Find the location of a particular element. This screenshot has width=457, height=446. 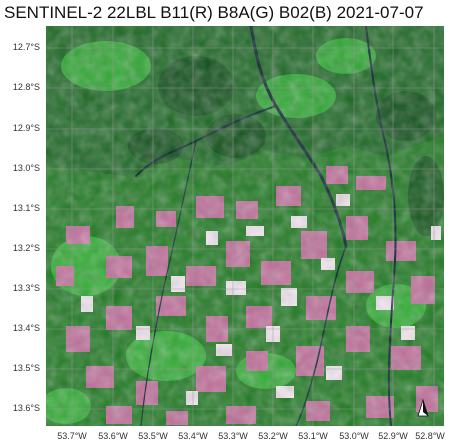

y-label-12.7: 12.7°S is located at coordinates (26, 47).